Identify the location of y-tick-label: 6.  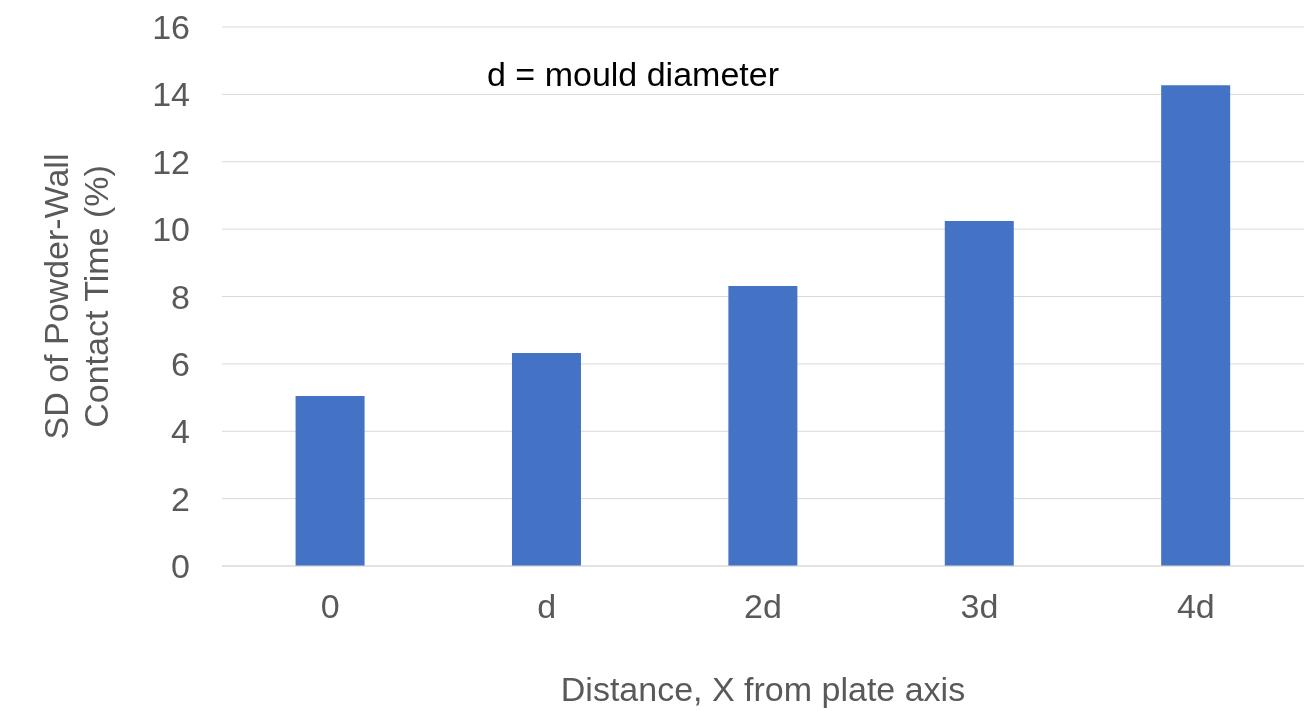
(180, 363).